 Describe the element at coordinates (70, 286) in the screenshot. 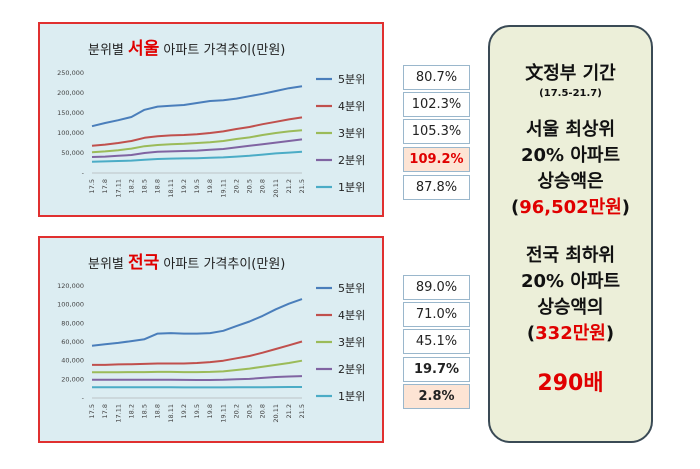

I see `y-tick-label: 120,000` at that location.